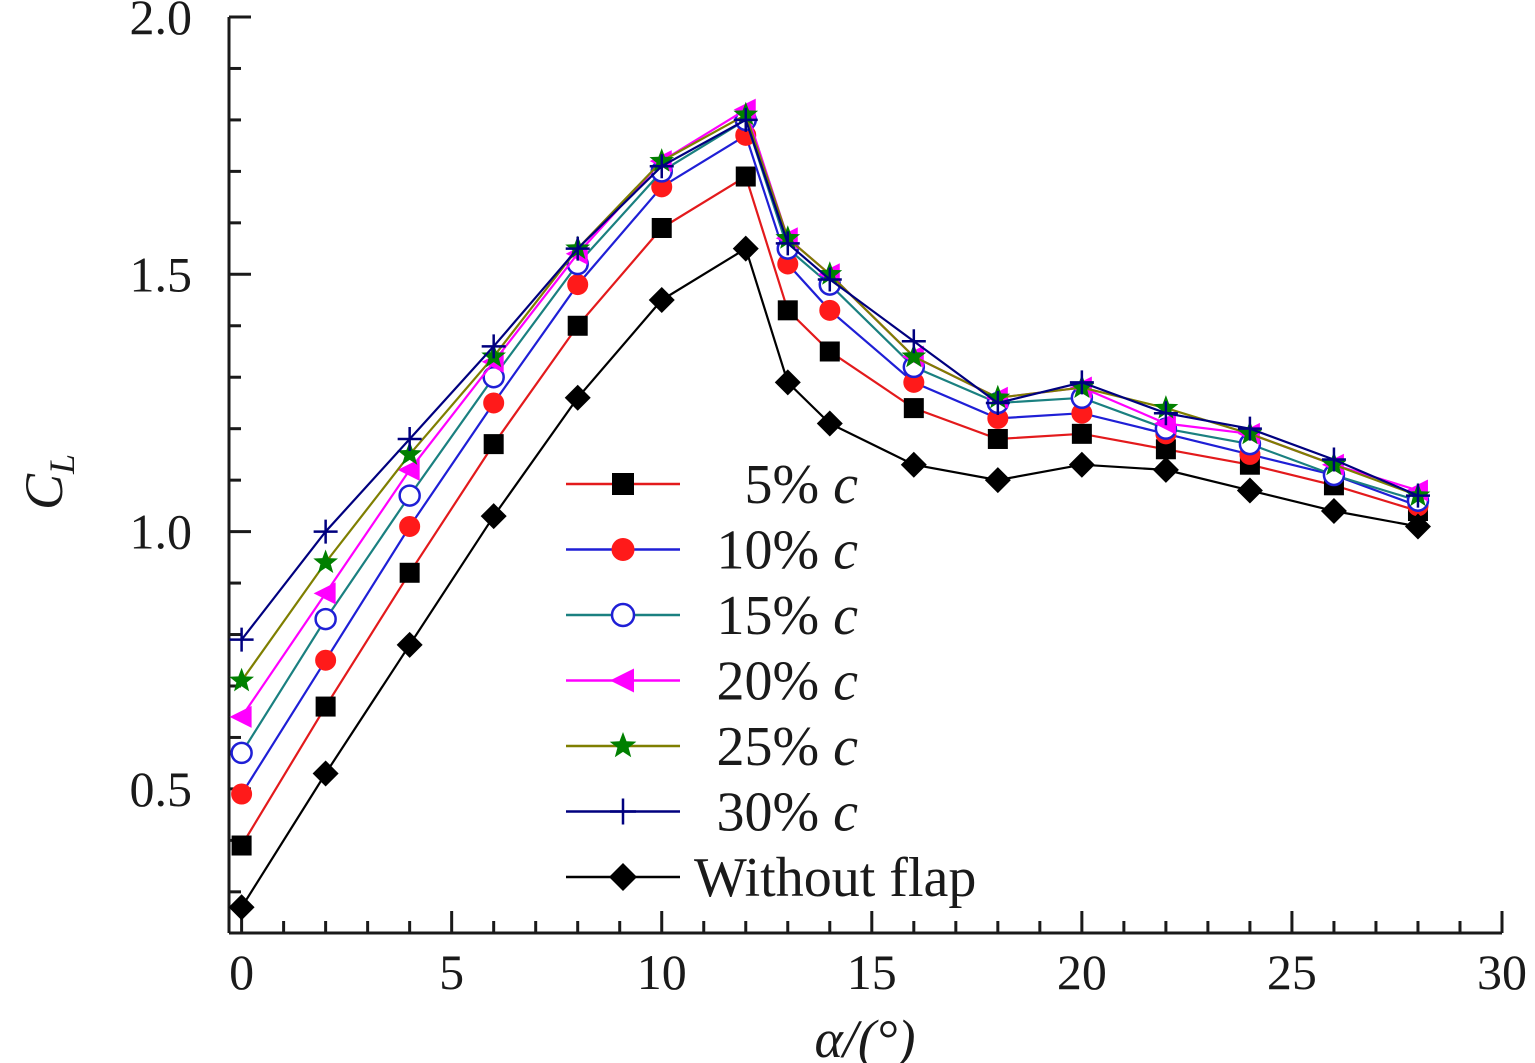 The width and height of the screenshot is (1535, 1063). I want to click on x-tick-label: 10, so click(662, 972).